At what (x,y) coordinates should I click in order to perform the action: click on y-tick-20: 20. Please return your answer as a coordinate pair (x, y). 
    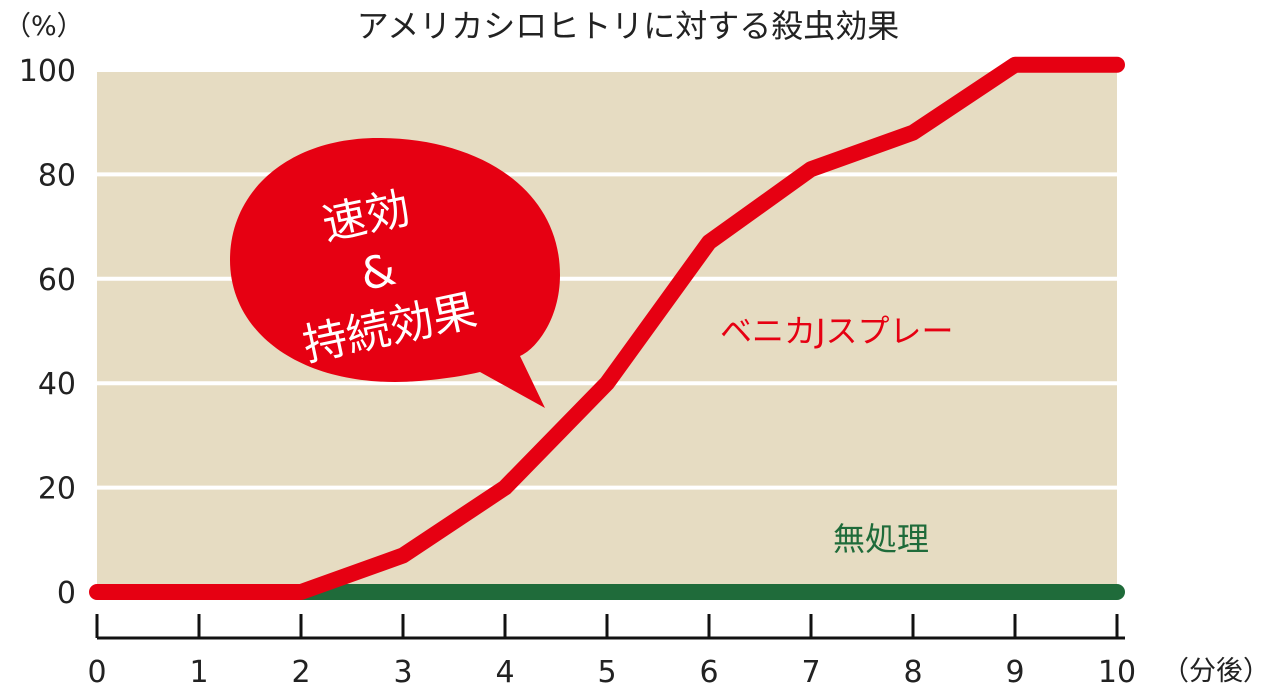
    Looking at the image, I should click on (57, 489).